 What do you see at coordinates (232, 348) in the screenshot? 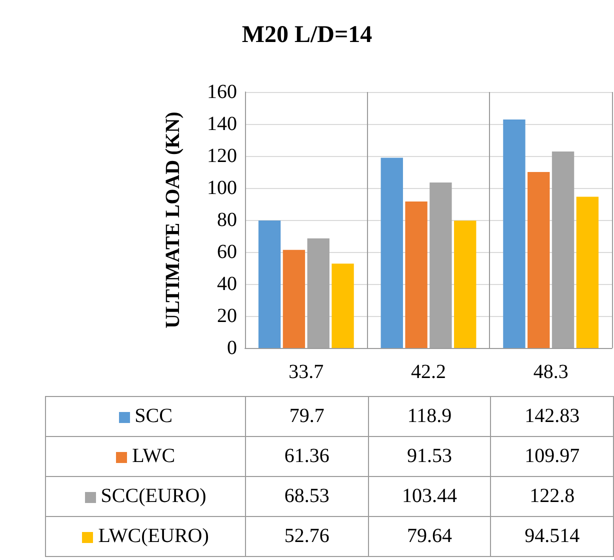
I see `y-tick-label: 0` at bounding box center [232, 348].